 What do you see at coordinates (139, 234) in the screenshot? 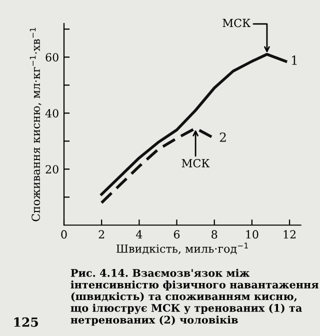
I see `x-tick-label: 4` at bounding box center [139, 234].